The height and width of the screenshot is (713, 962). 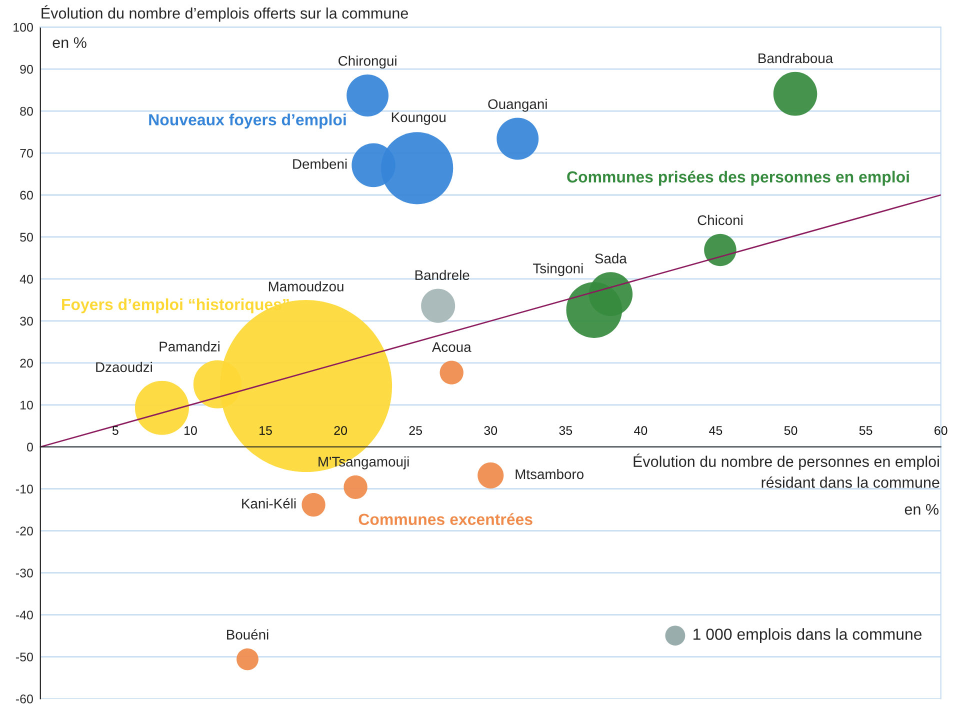 What do you see at coordinates (24, 657) in the screenshot?
I see `y-tick-label: -50` at bounding box center [24, 657].